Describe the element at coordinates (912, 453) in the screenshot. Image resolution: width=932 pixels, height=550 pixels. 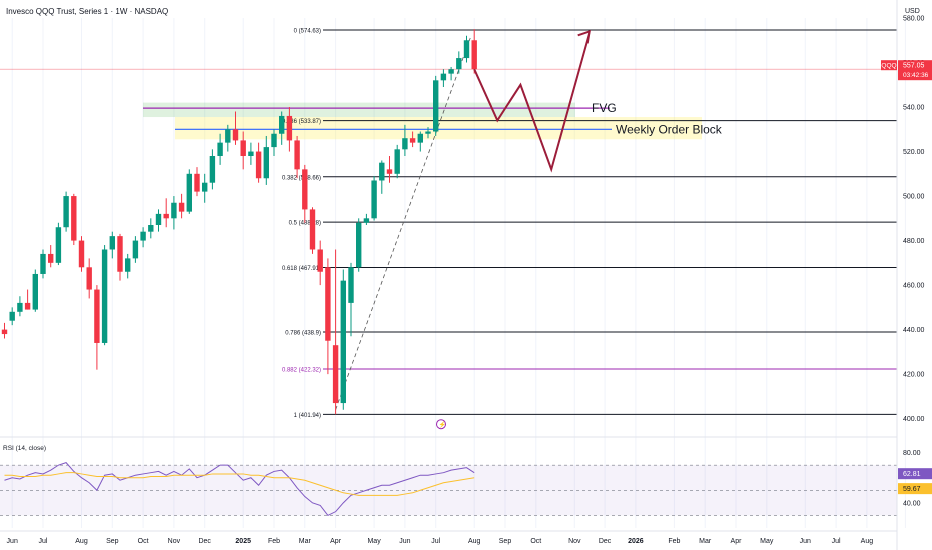
I see `rsi-tick-label: 80.00` at that location.